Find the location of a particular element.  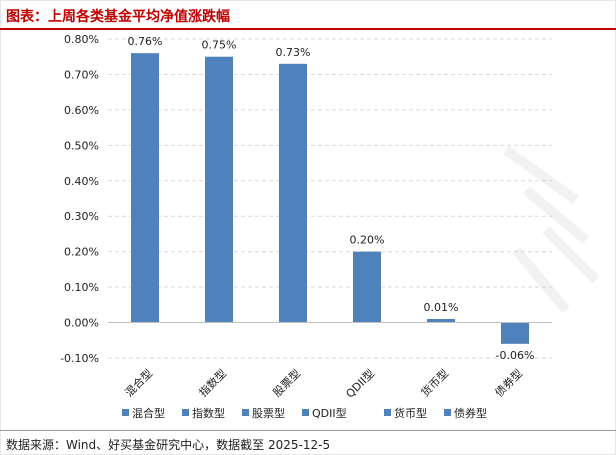

data-label: -0.06% is located at coordinates (515, 355).